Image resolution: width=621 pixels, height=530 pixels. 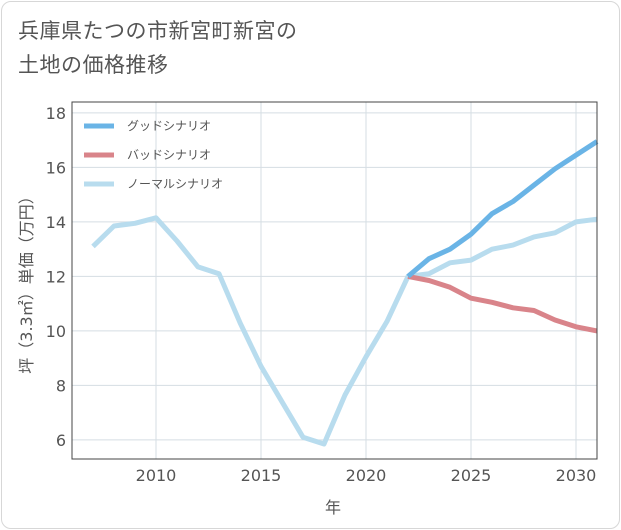 I want to click on y-tick-label: 10, so click(x=56, y=331).